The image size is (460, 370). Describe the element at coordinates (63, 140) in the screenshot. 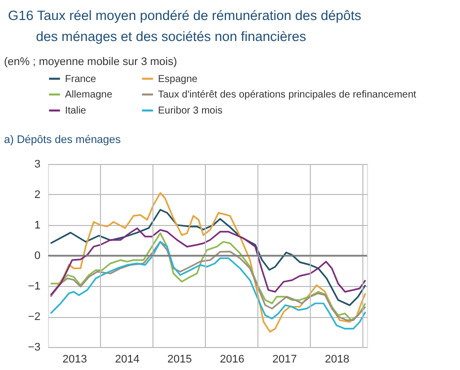

I see `text: a) Dépôts des ménages` at that location.